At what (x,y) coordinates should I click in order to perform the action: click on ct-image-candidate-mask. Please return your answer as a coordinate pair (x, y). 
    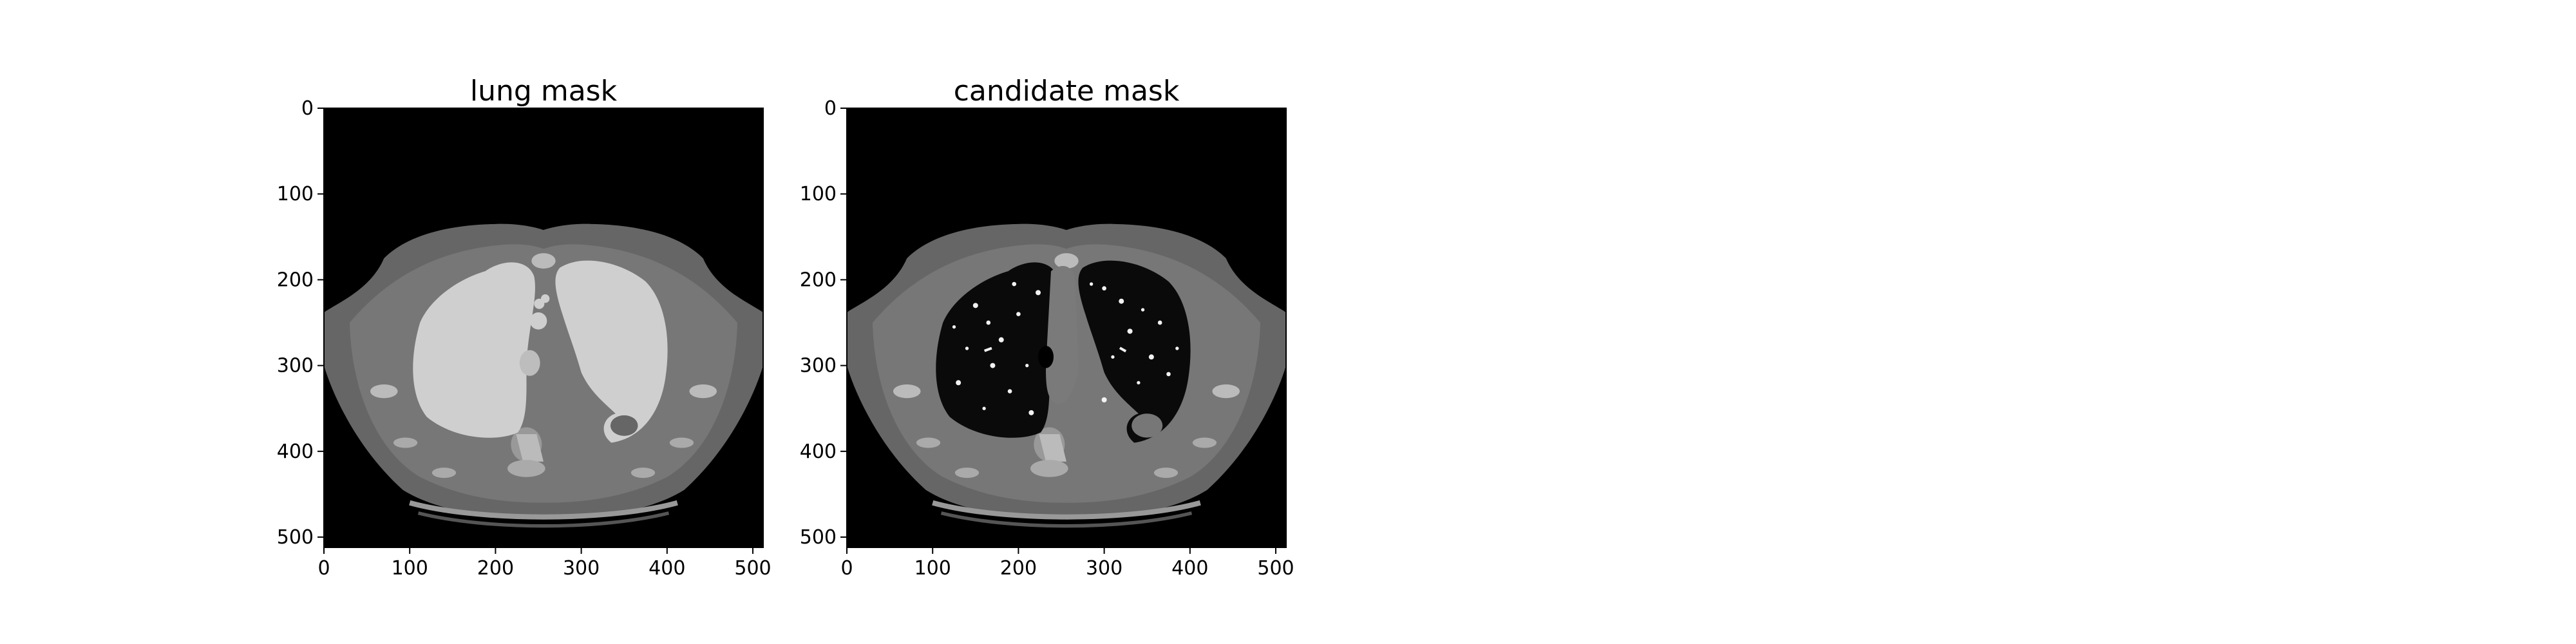
    Looking at the image, I should click on (1066, 327).